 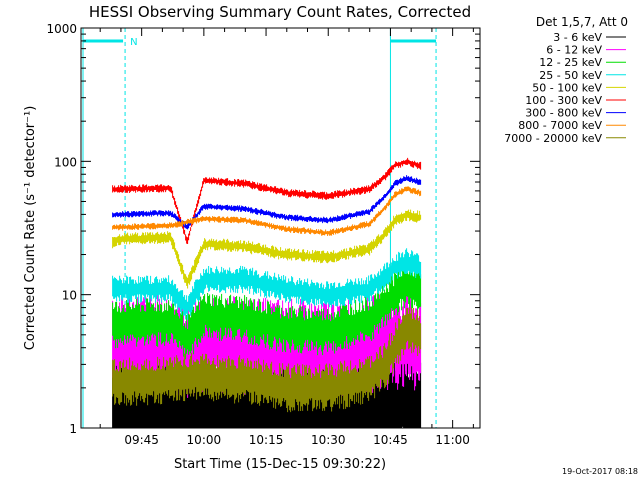 I want to click on legend-title: Det 1,5,7, Att 0, so click(x=582, y=22).